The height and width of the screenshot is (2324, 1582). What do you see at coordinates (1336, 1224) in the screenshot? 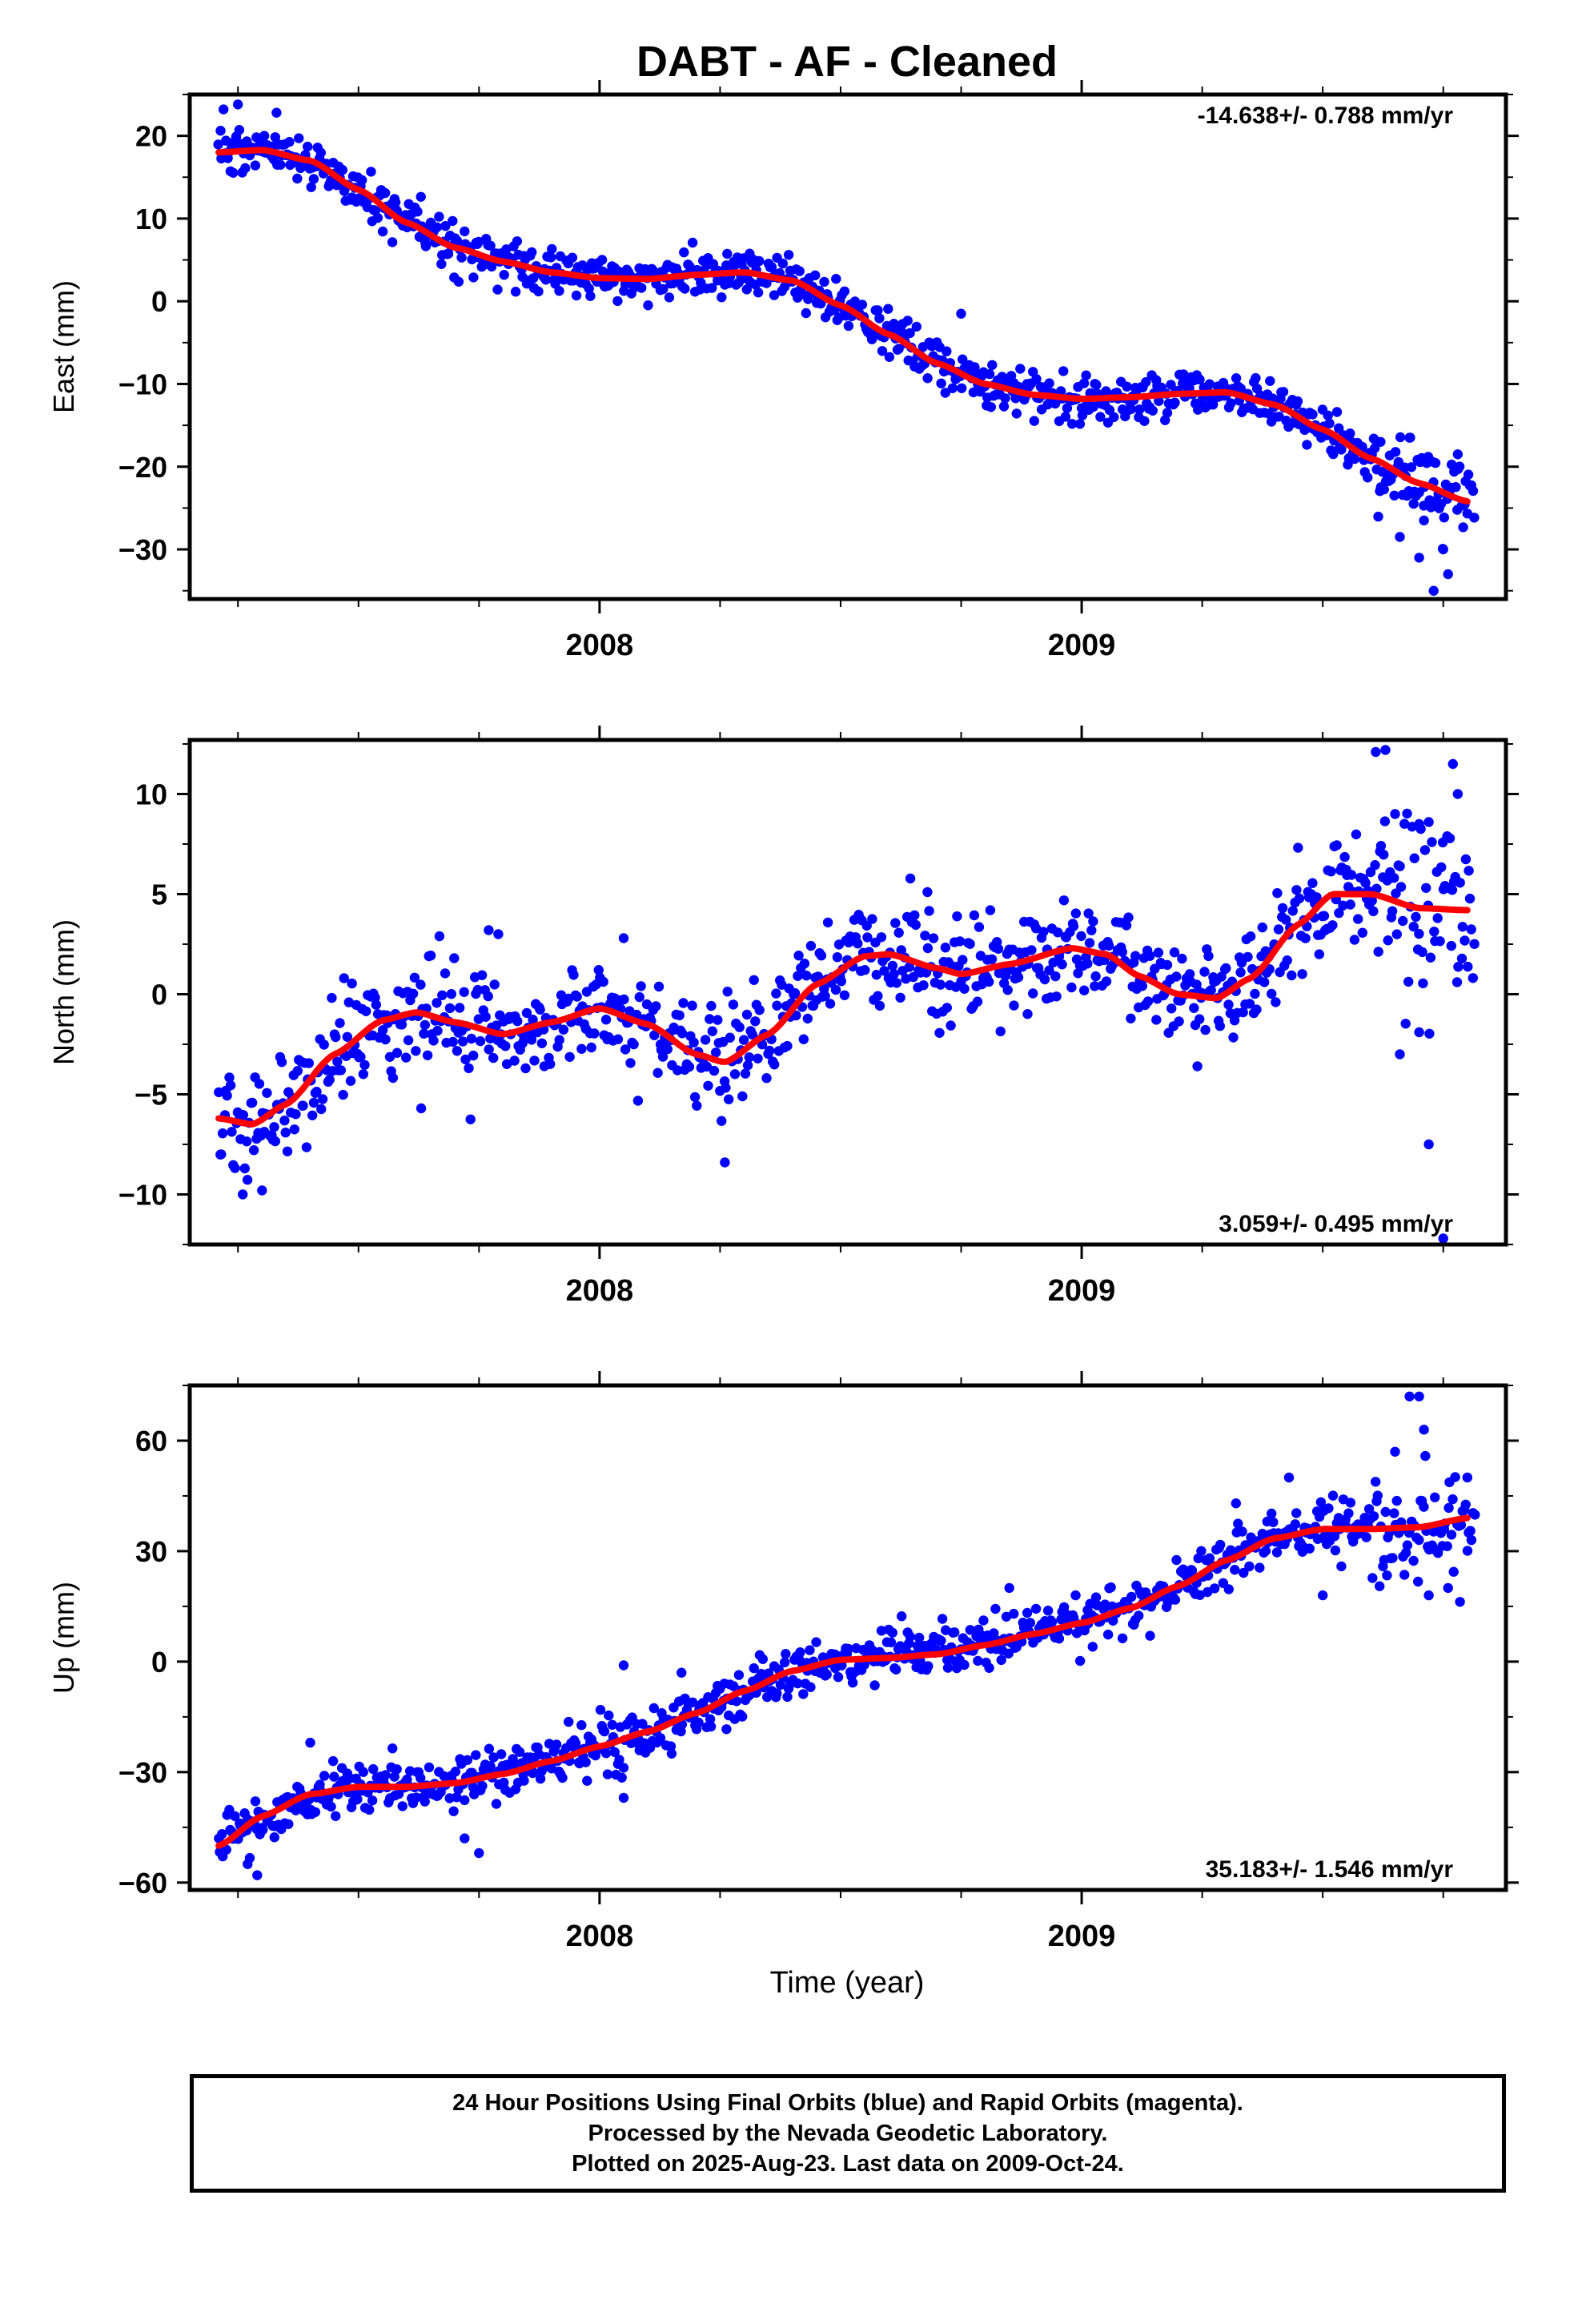
I see `north-rate-label: 3.059+/- 0.495 mm/yr` at bounding box center [1336, 1224].